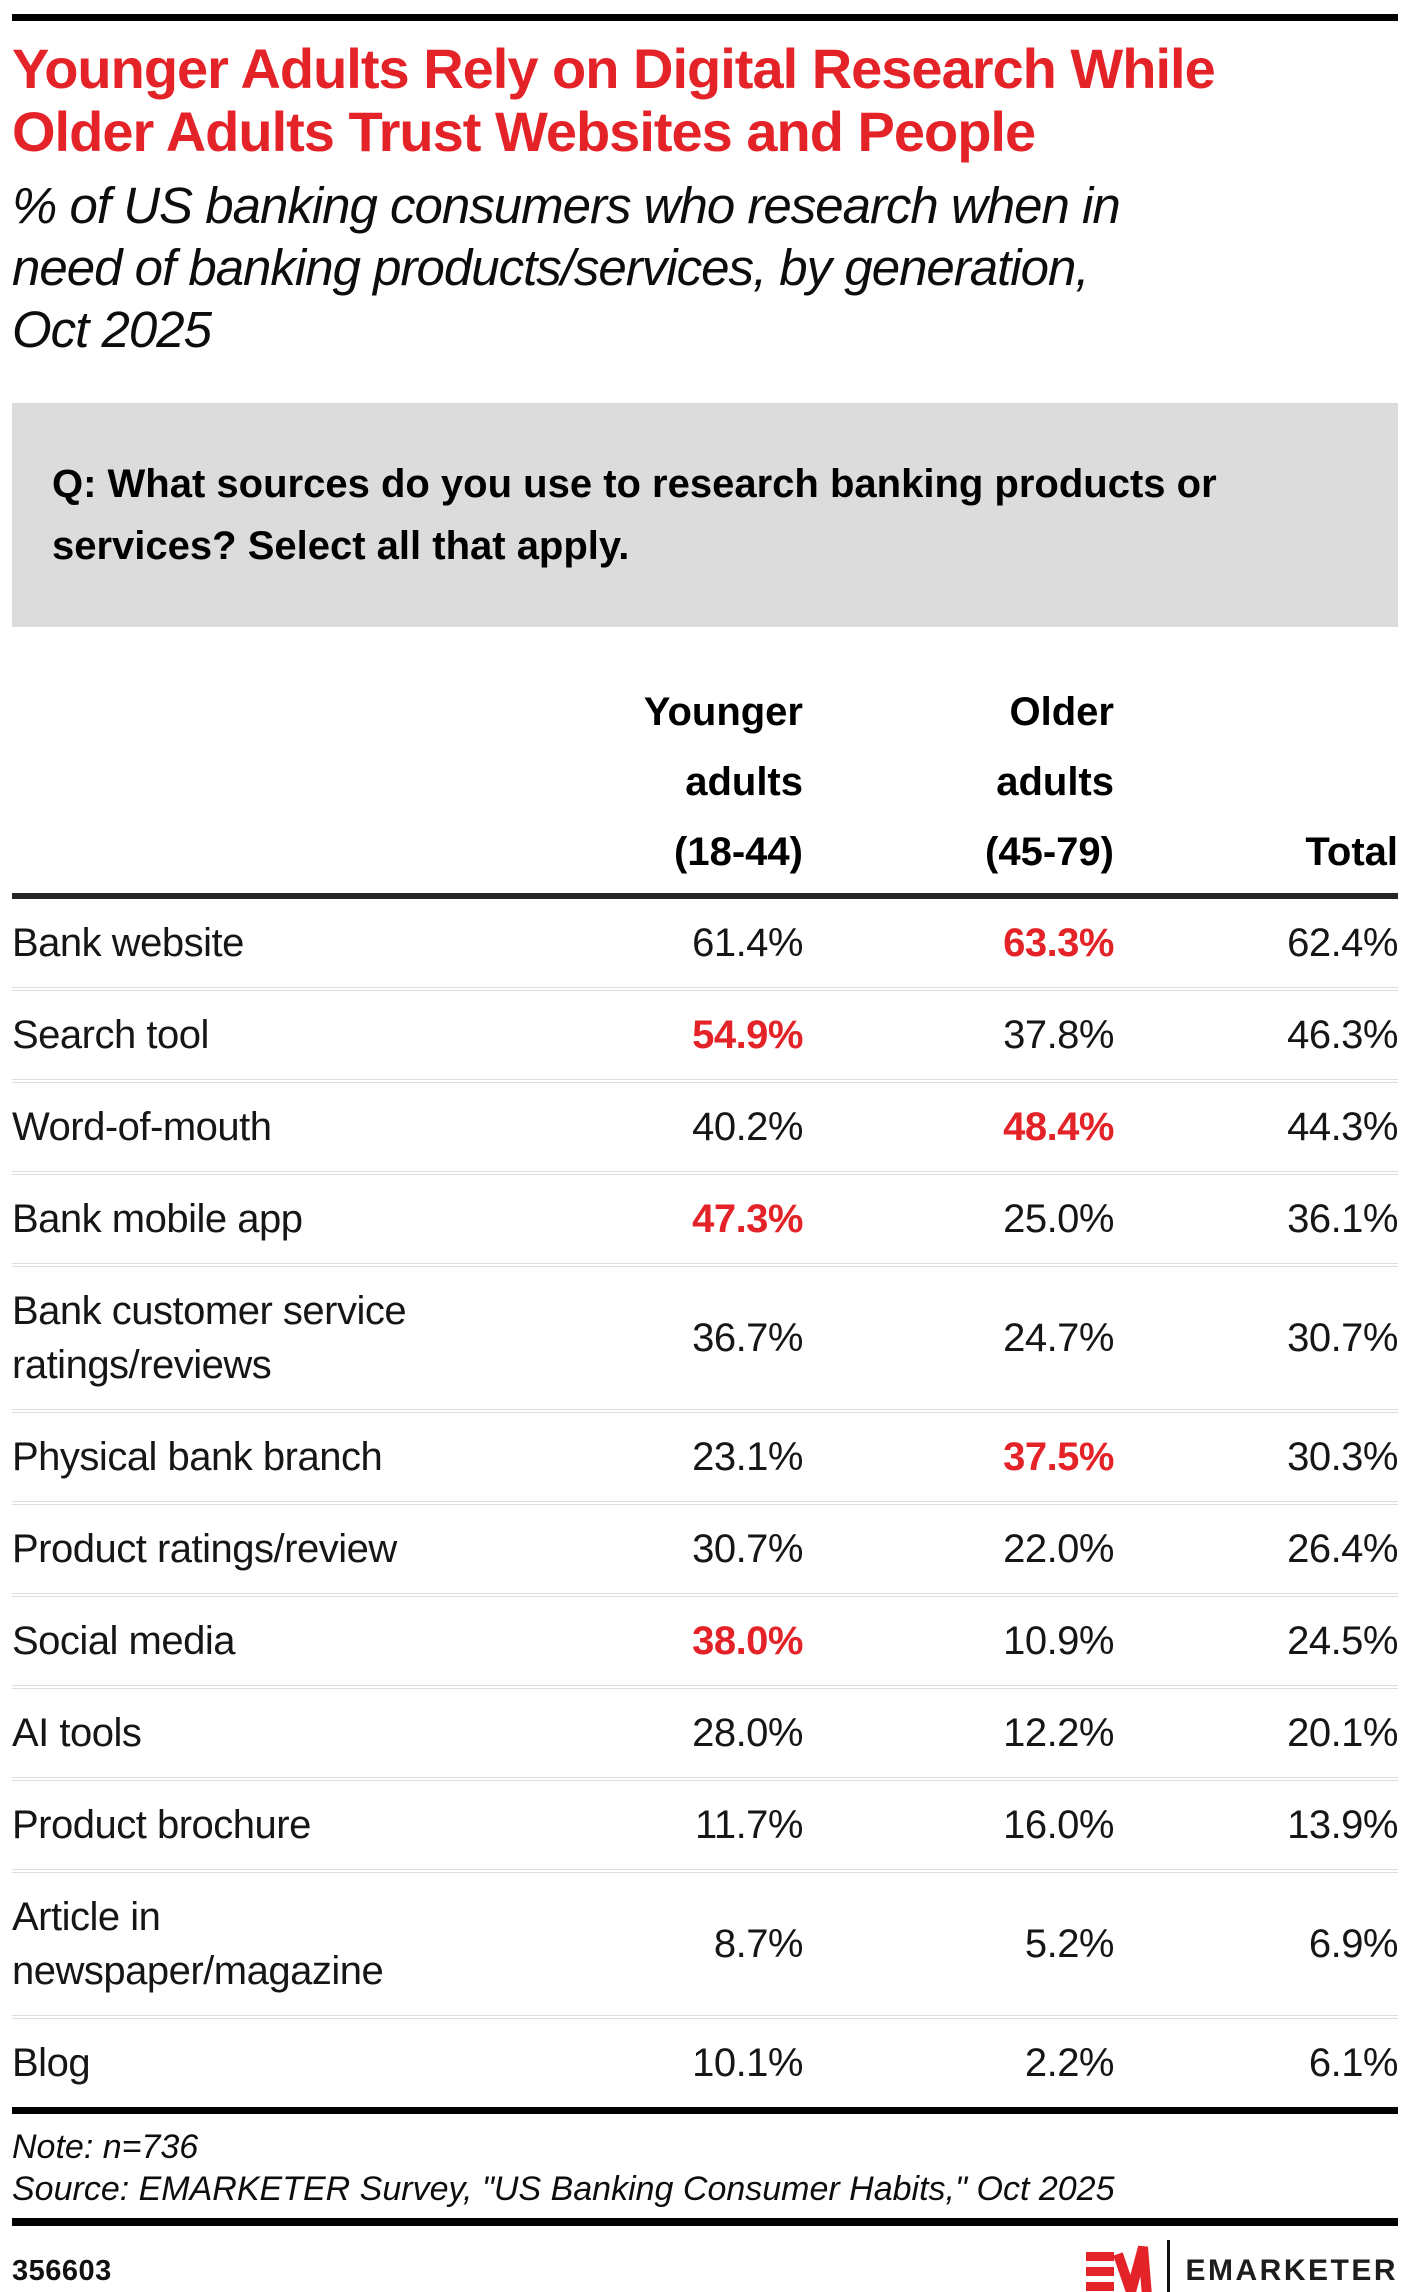 This screenshot has width=1410, height=2292. What do you see at coordinates (1058, 1219) in the screenshot?
I see `row-value-older: 25.0%` at bounding box center [1058, 1219].